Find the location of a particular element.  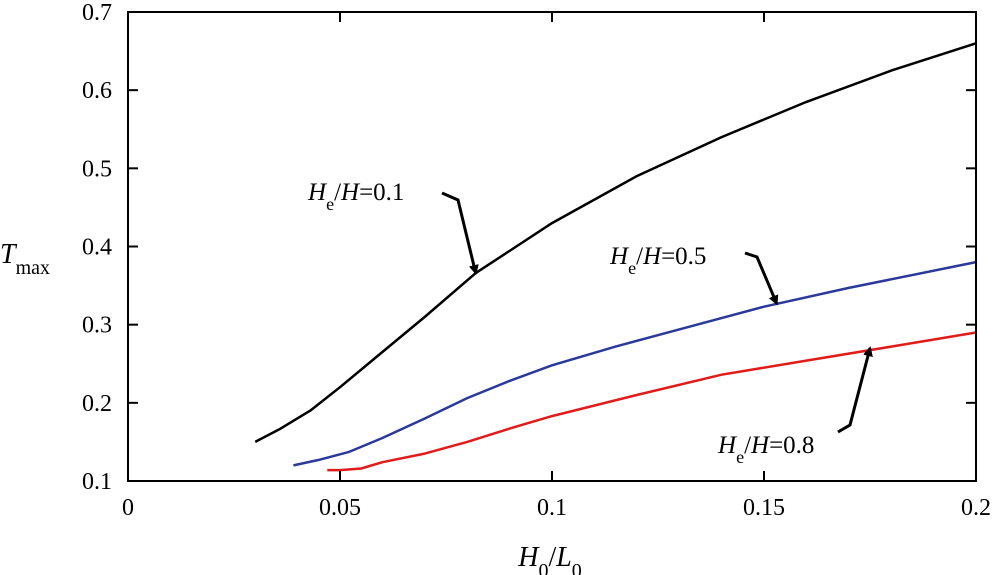

y-tick-label: 0.7 is located at coordinates (97, 13).